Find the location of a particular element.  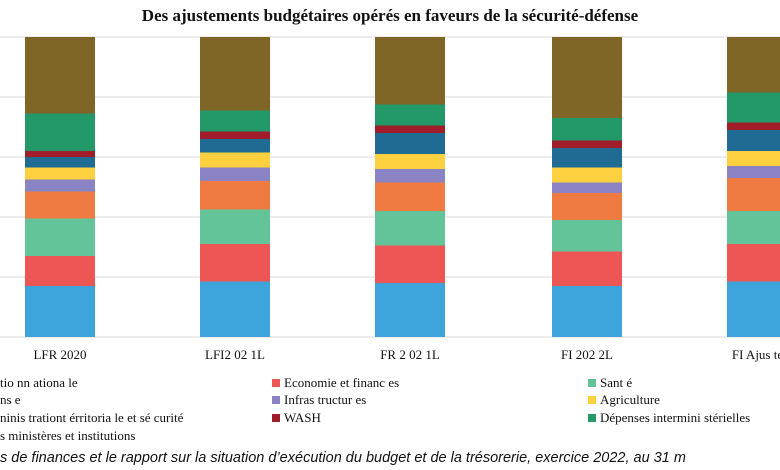

legend-label: s ministères et institutions is located at coordinates (68, 435).